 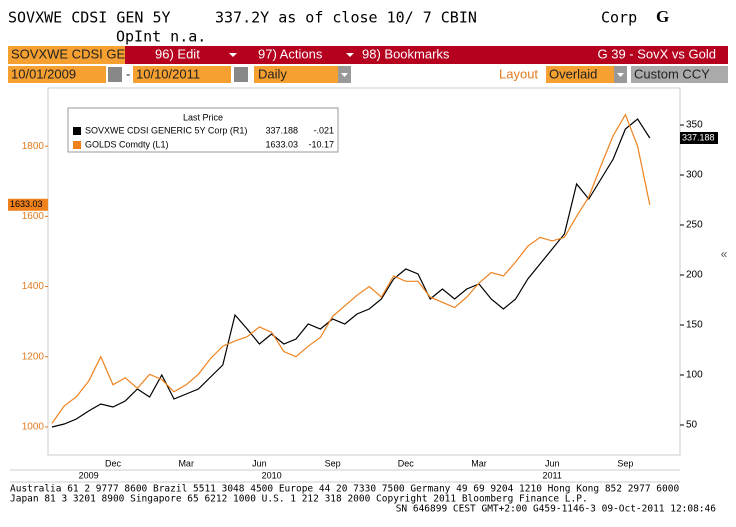 I want to click on security: SOVXWE CDSI GE, so click(x=68, y=53).